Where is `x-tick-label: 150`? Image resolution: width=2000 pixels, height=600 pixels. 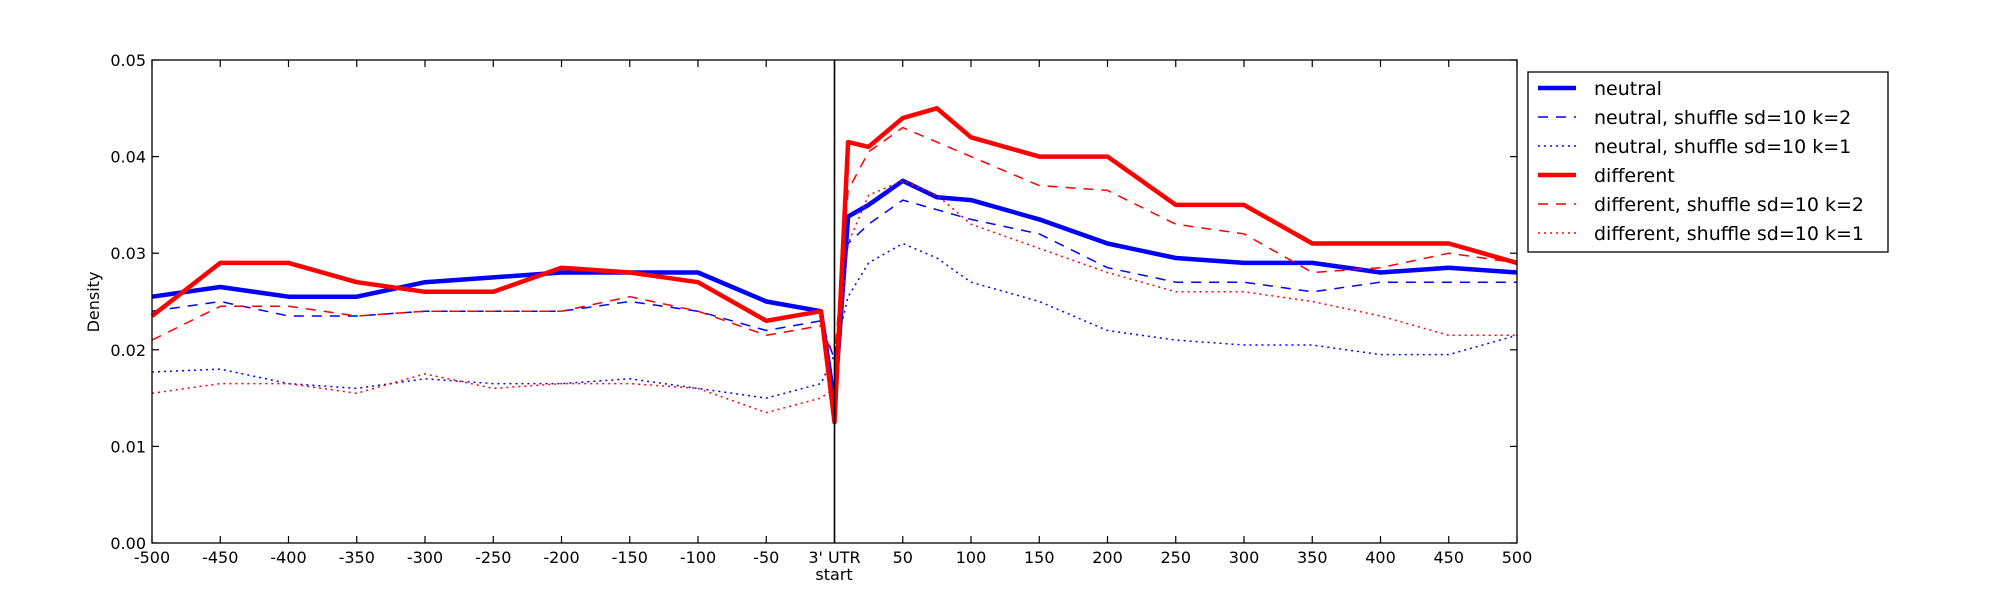 x-tick-label: 150 is located at coordinates (1039, 557).